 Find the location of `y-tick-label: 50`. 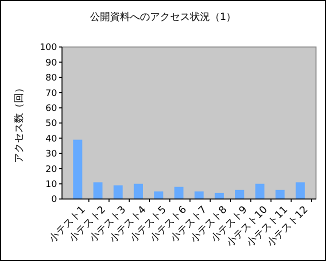

y-tick-label: 50 is located at coordinates (52, 124).